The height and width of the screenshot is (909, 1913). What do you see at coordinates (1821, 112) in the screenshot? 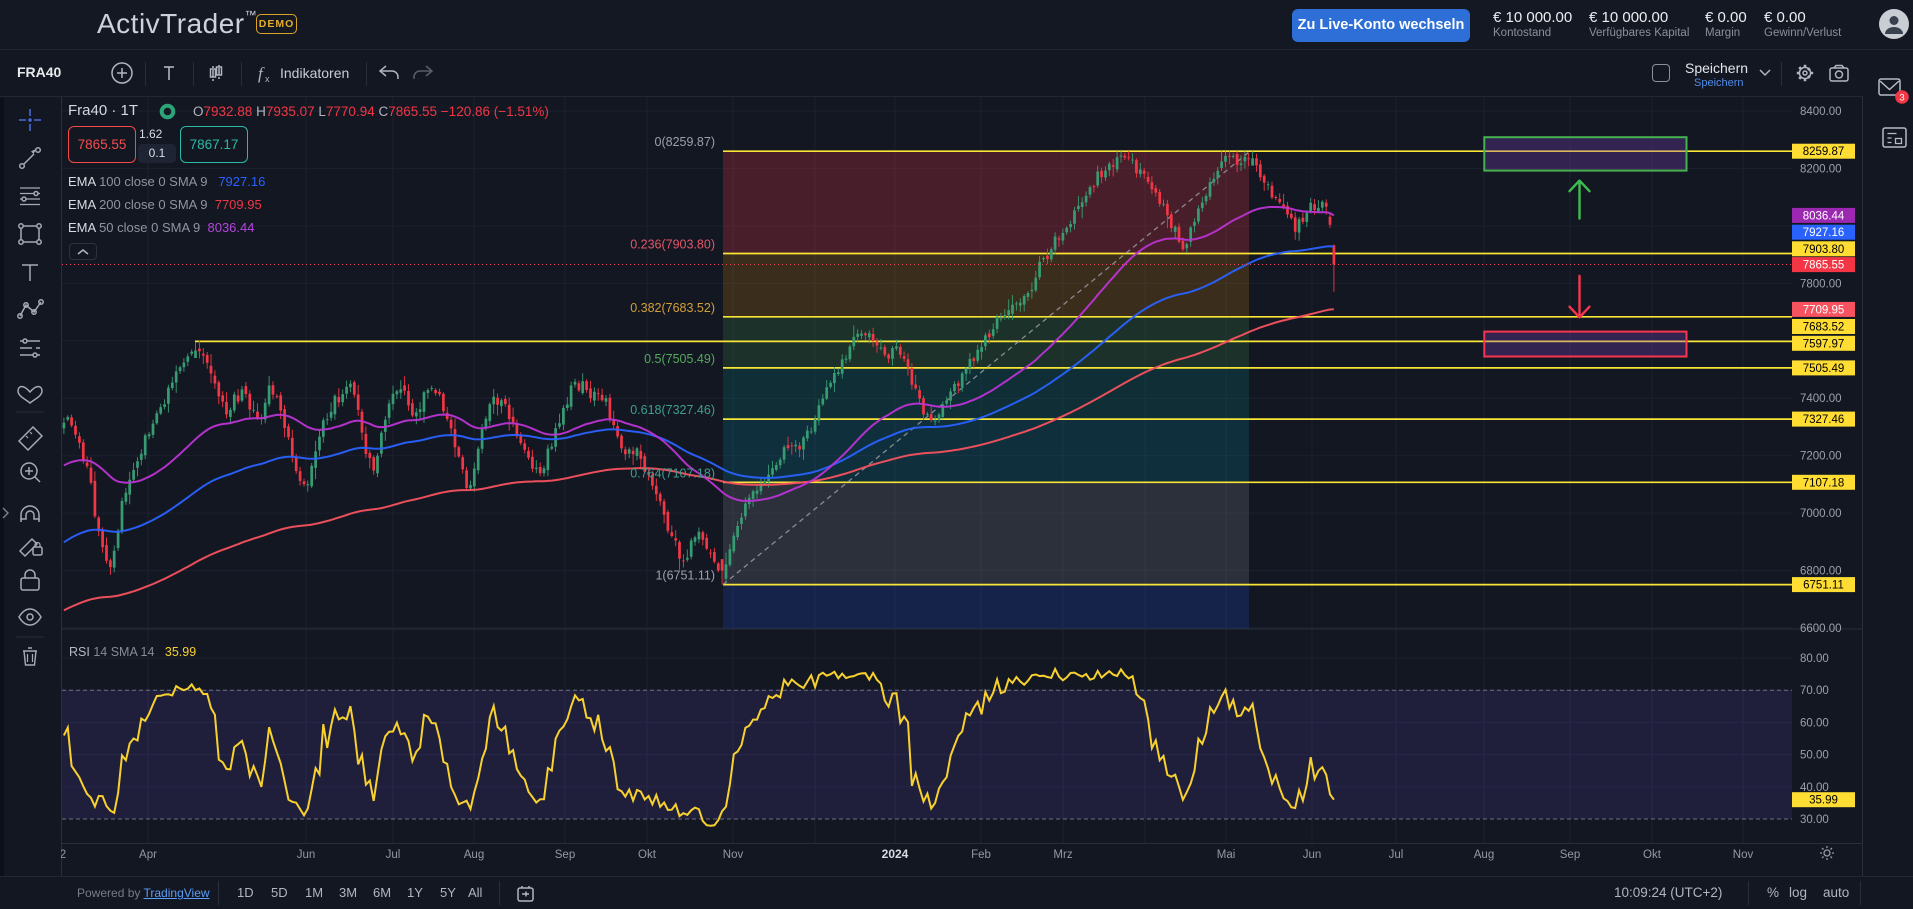
I see `svg-text: 8400.00` at bounding box center [1821, 112].